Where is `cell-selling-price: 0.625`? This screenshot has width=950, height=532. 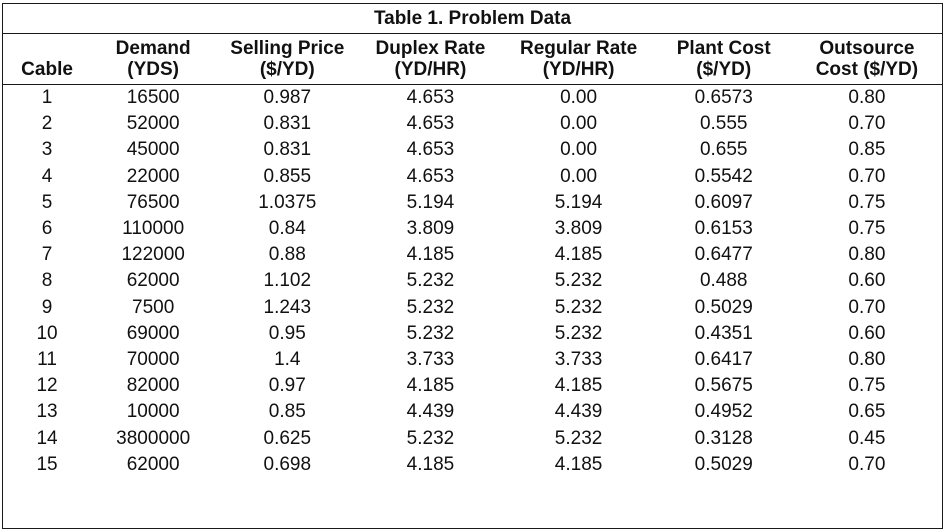 cell-selling-price: 0.625 is located at coordinates (287, 438).